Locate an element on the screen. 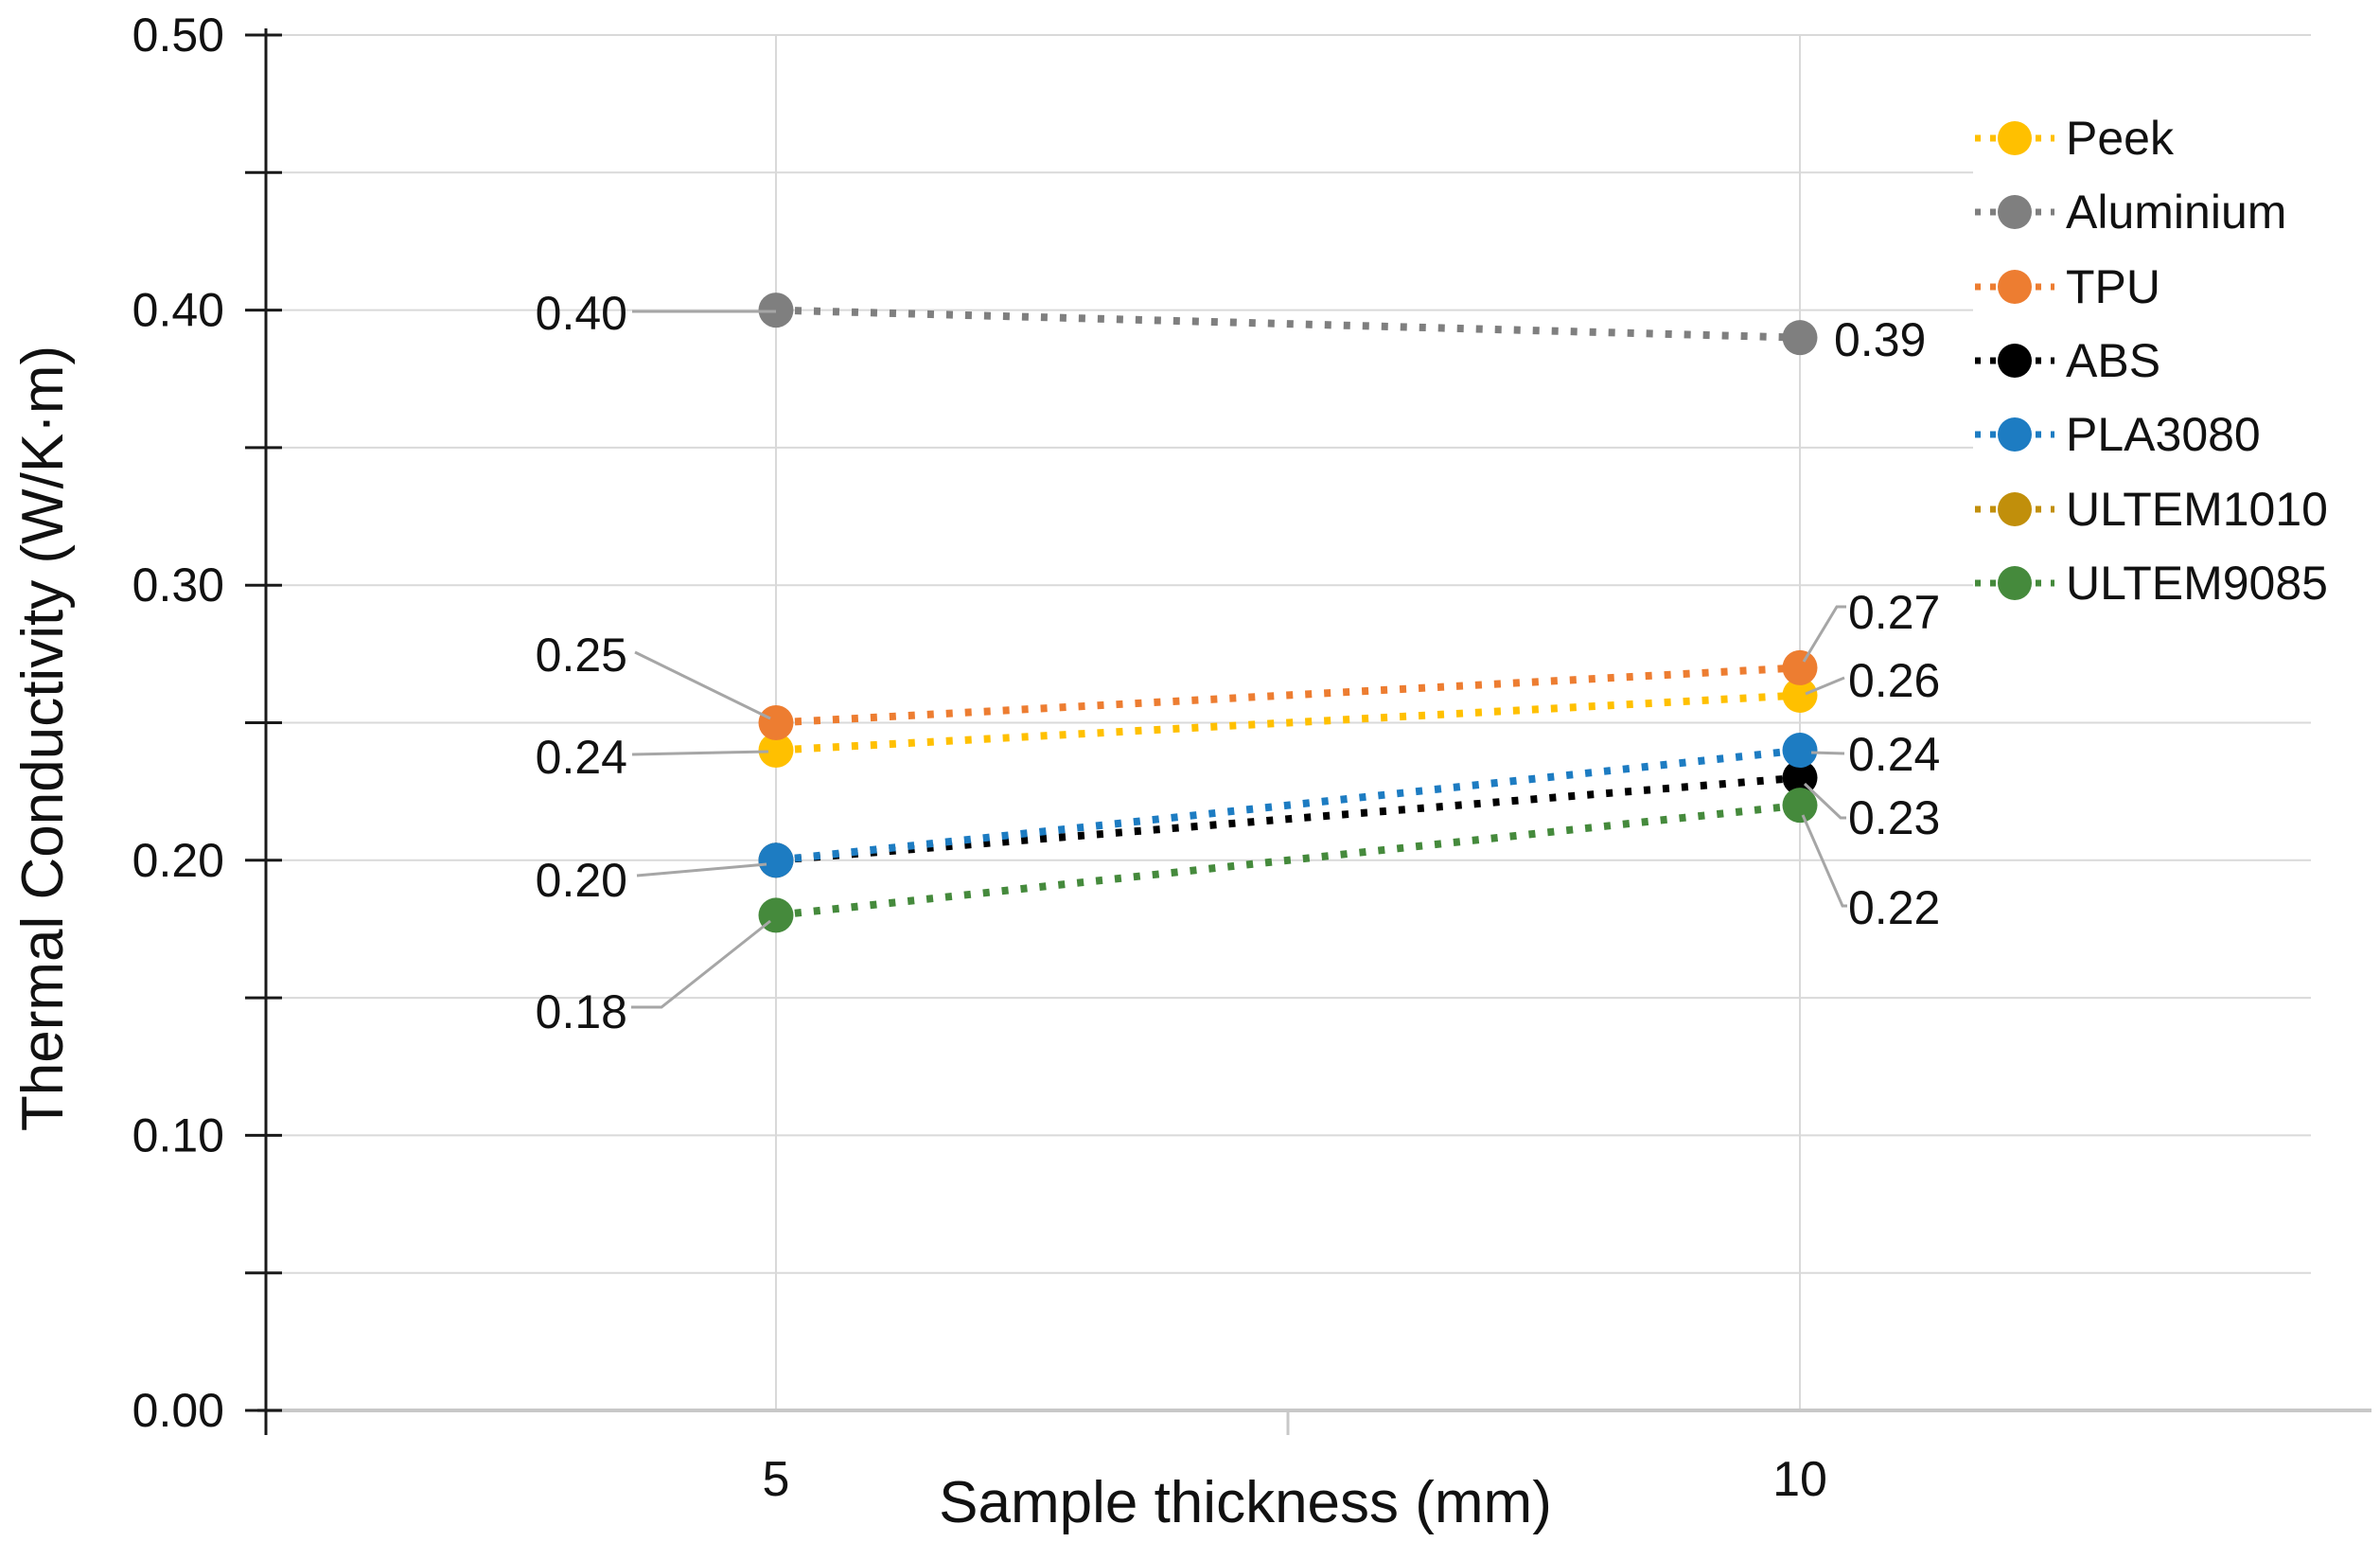  y-tick-label-0.40: 0.40 is located at coordinates (178, 310).